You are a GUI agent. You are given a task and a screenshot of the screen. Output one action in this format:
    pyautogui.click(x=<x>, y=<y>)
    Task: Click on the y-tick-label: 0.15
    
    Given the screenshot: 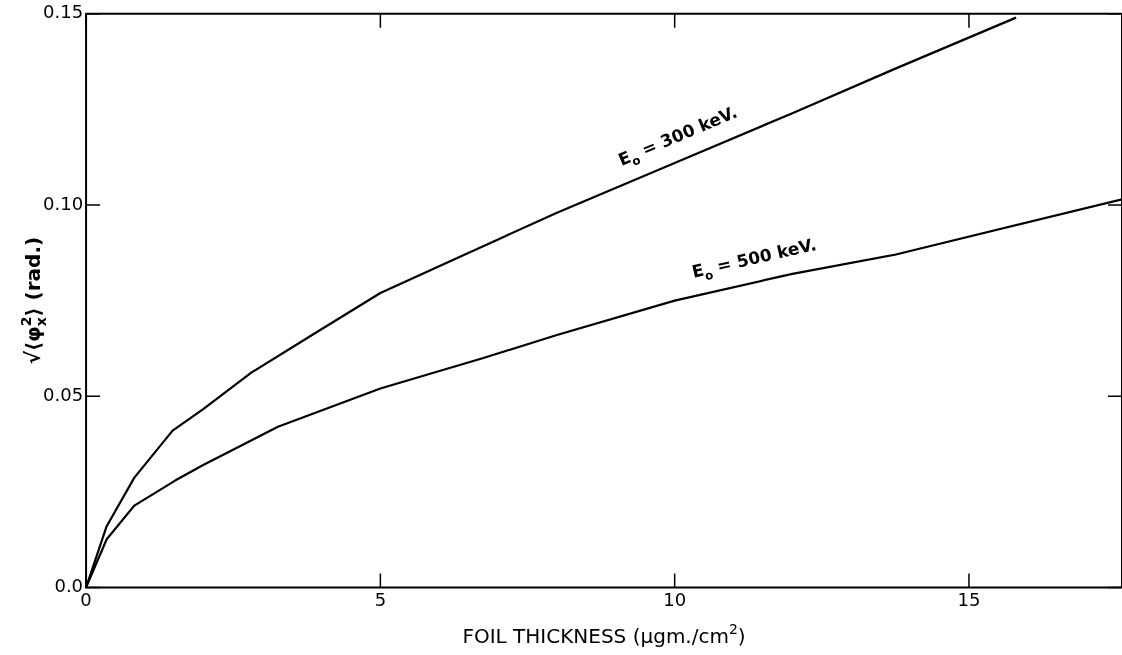 What is the action you would take?
    pyautogui.click(x=63, y=12)
    